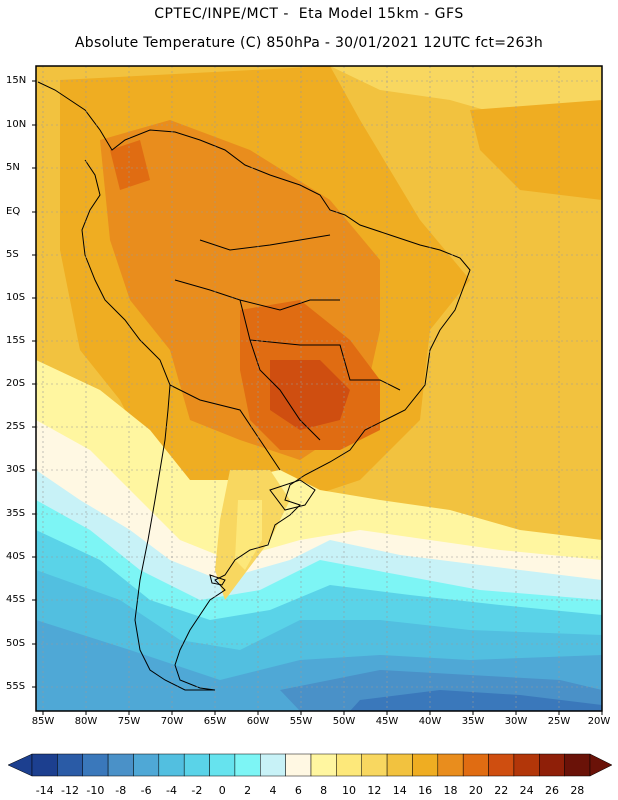 This screenshot has height=800, width=618. What do you see at coordinates (16, 124) in the screenshot?
I see `lat-label: 10N` at bounding box center [16, 124].